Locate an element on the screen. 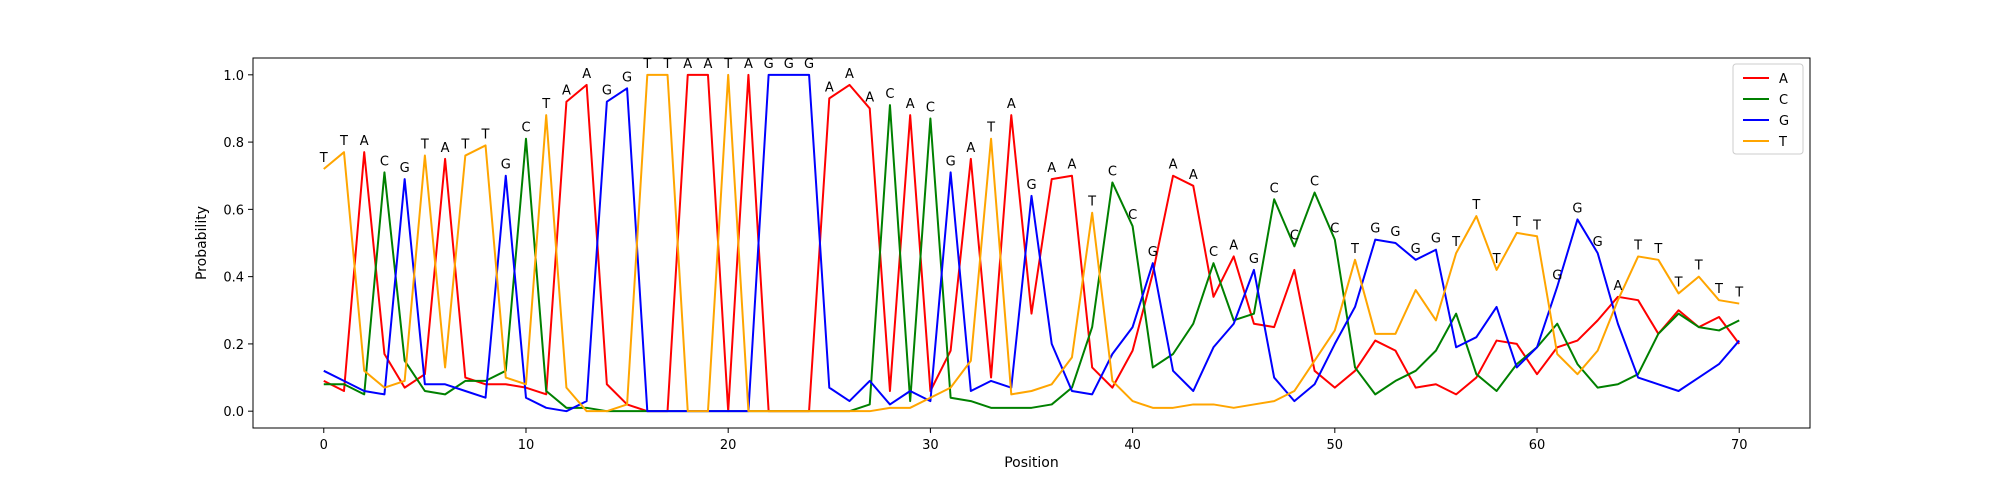 The image size is (2000, 480). y-tick-label: 0.2 is located at coordinates (233, 345).